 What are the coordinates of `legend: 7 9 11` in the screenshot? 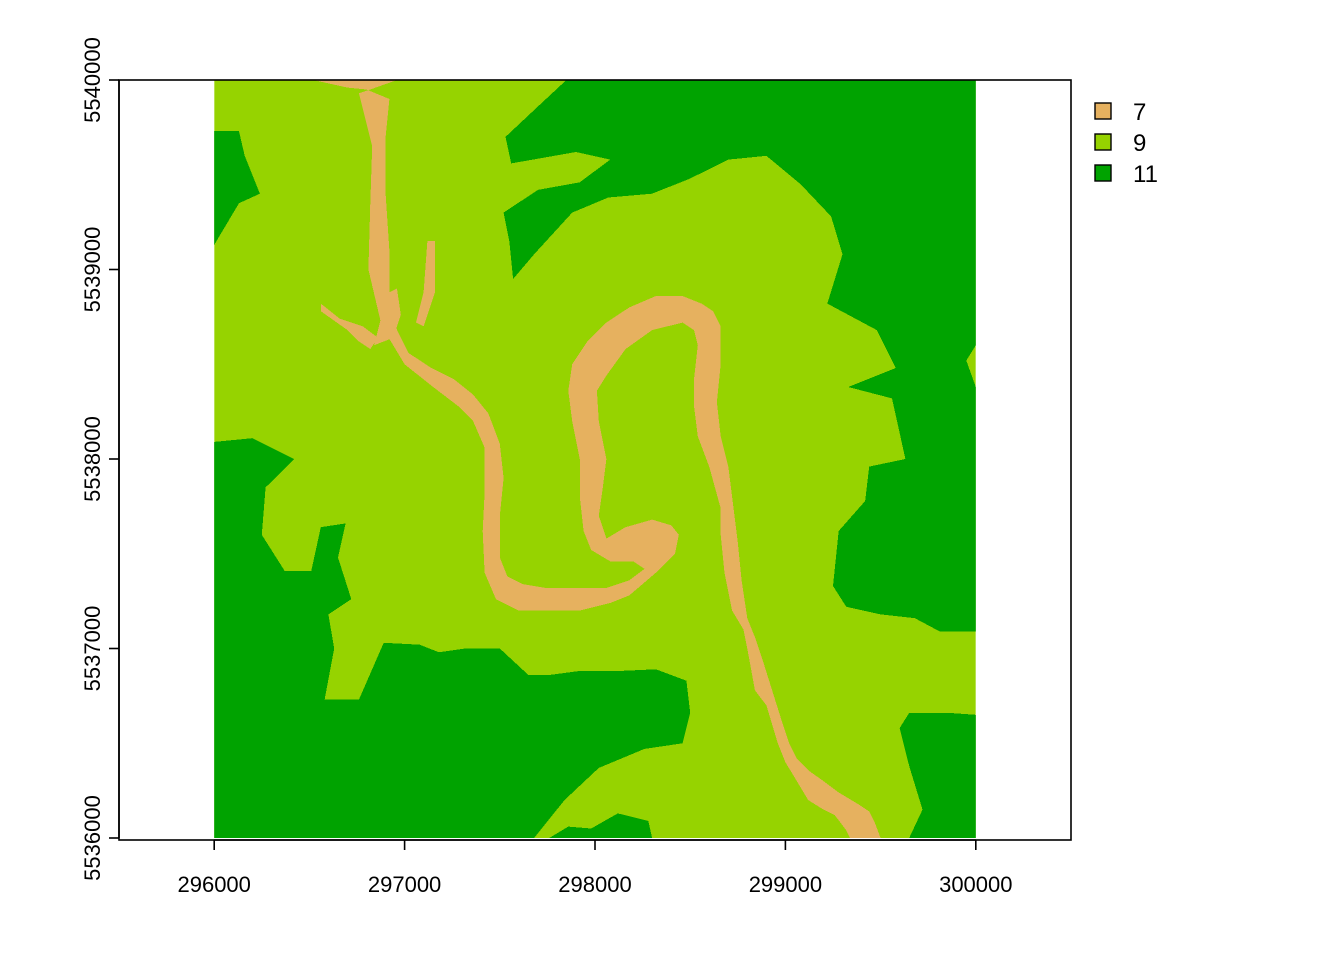 It's located at (1126, 143).